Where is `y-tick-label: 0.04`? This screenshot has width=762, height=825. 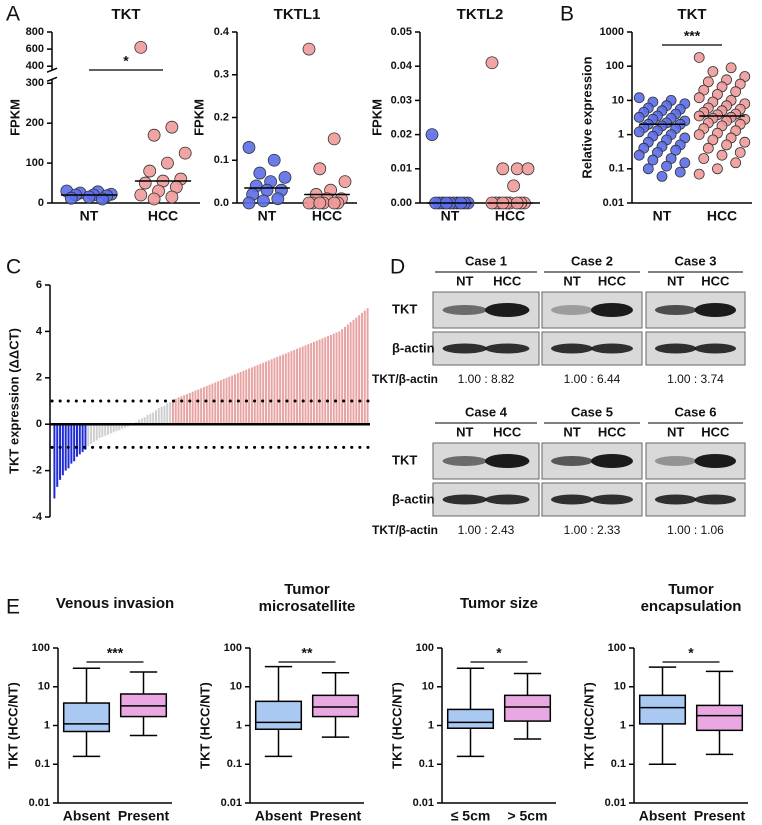 y-tick-label: 0.04 is located at coordinates (402, 66).